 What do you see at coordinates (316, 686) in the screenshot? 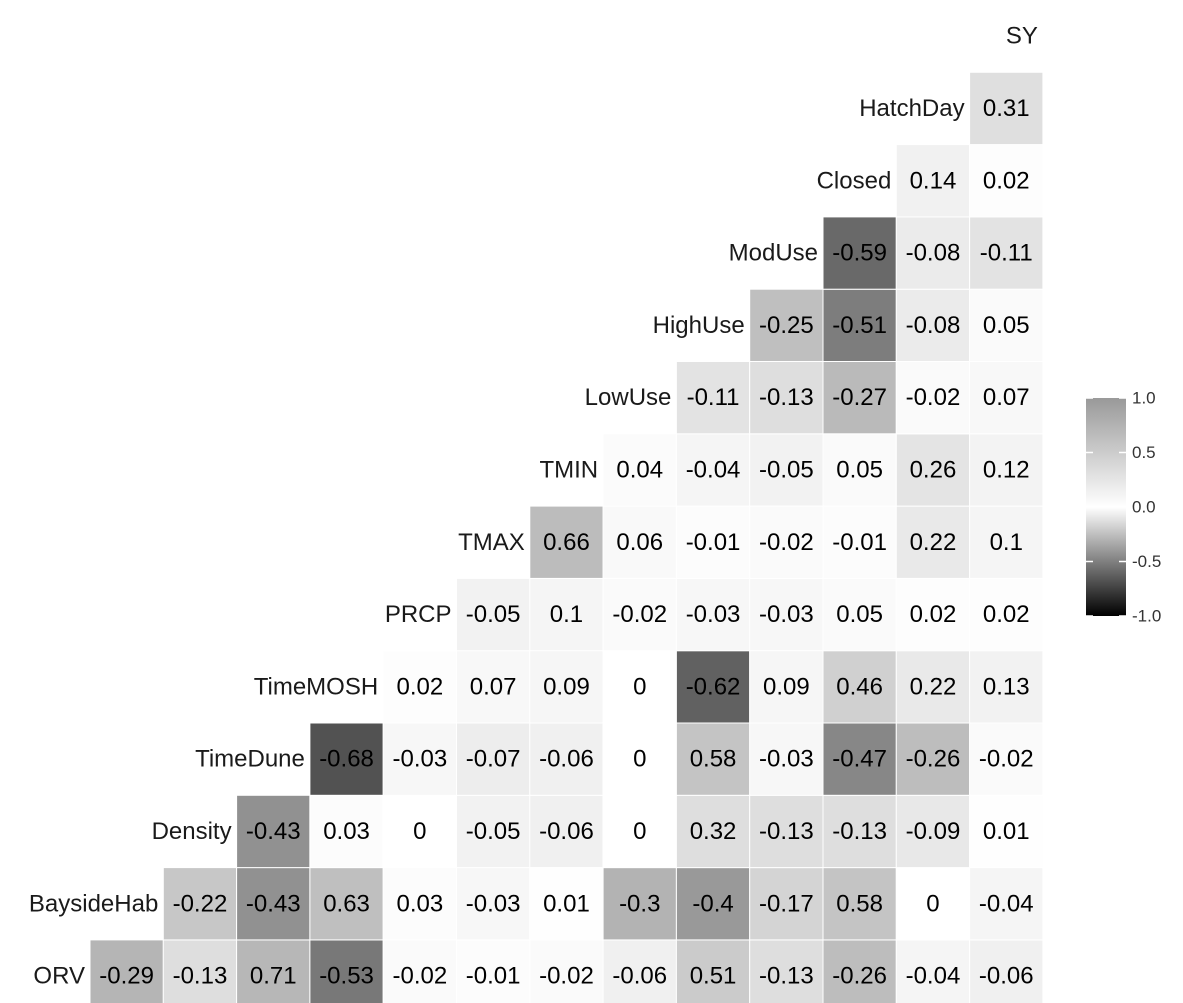
I see `row-label: TimeMOSH` at bounding box center [316, 686].